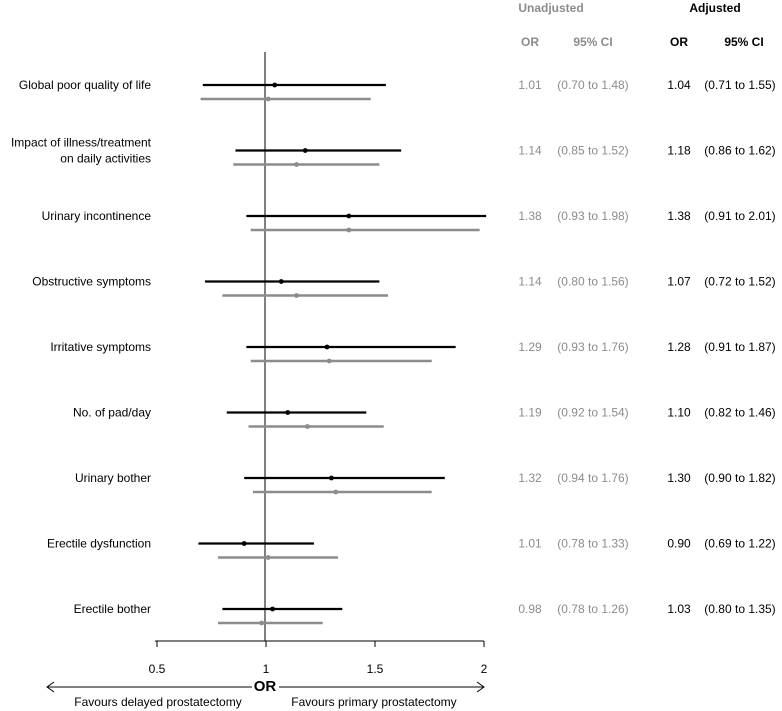 The width and height of the screenshot is (782, 711). Describe the element at coordinates (99, 544) in the screenshot. I see `row-label: Erectile dysfunction` at that location.